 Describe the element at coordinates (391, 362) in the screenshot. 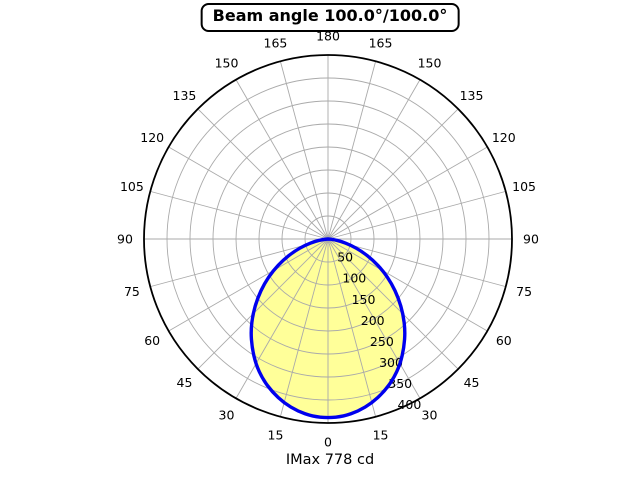

I see `radial-tick-label: 300` at that location.